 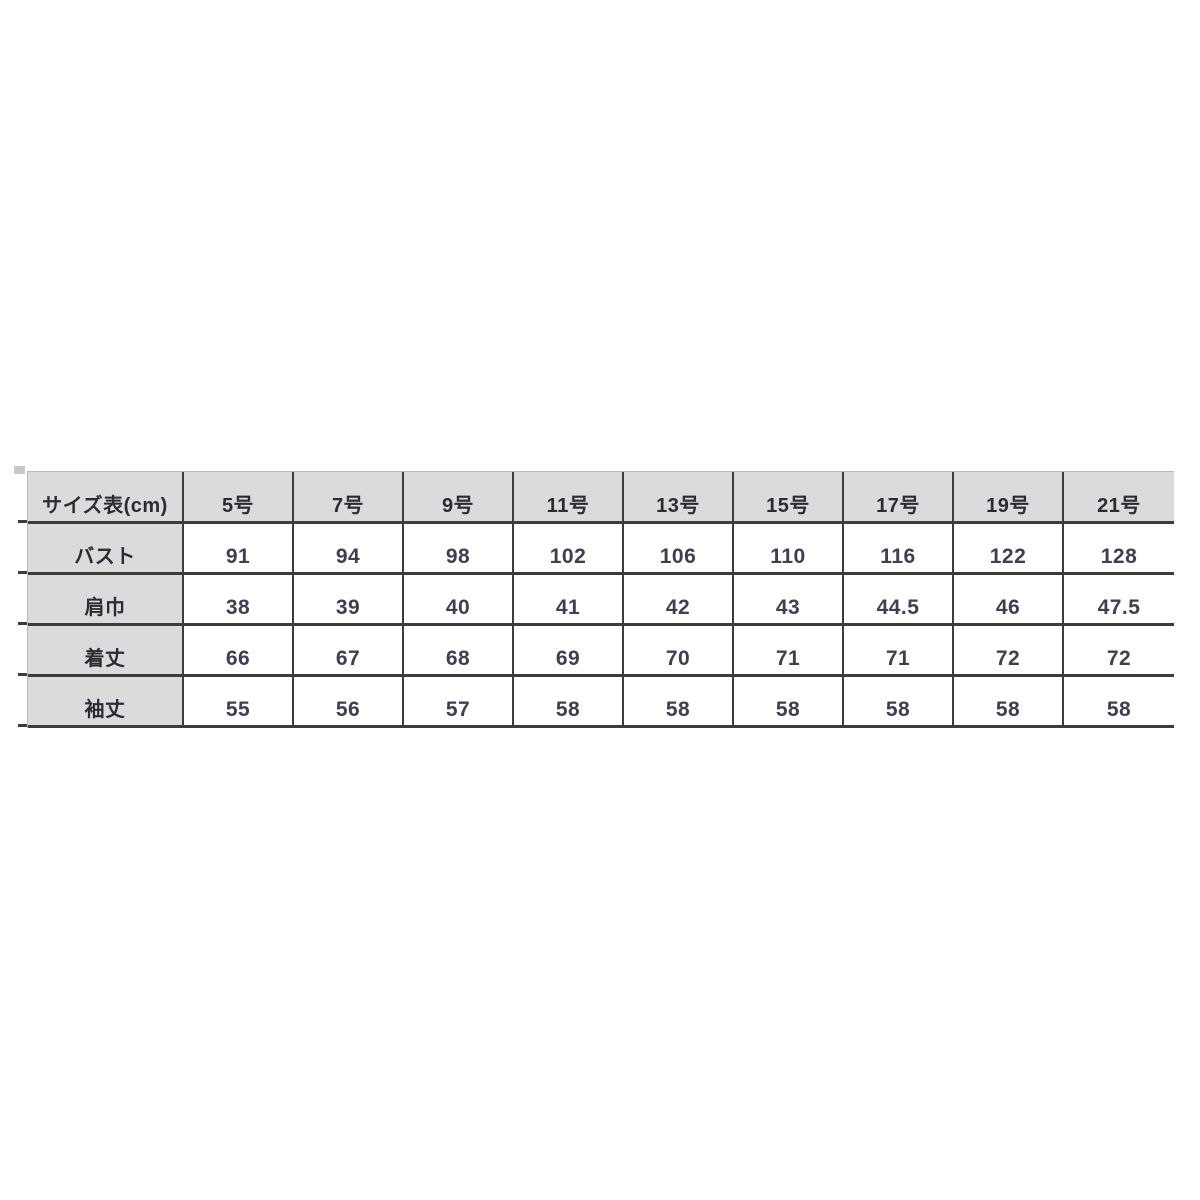 What do you see at coordinates (106, 702) in the screenshot?
I see `row-label-sleeve: 袖丈` at bounding box center [106, 702].